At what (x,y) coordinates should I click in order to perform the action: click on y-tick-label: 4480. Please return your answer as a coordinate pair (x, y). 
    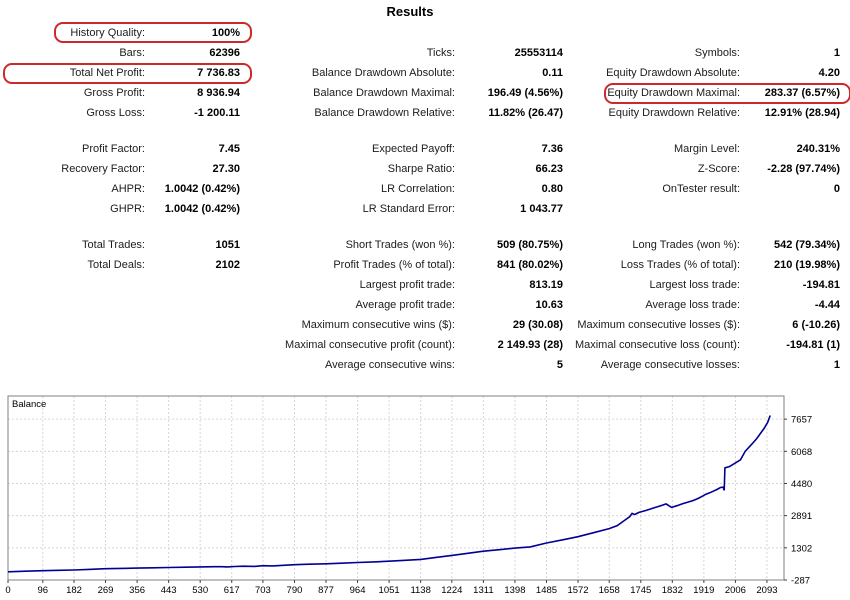
    Looking at the image, I should click on (801, 484).